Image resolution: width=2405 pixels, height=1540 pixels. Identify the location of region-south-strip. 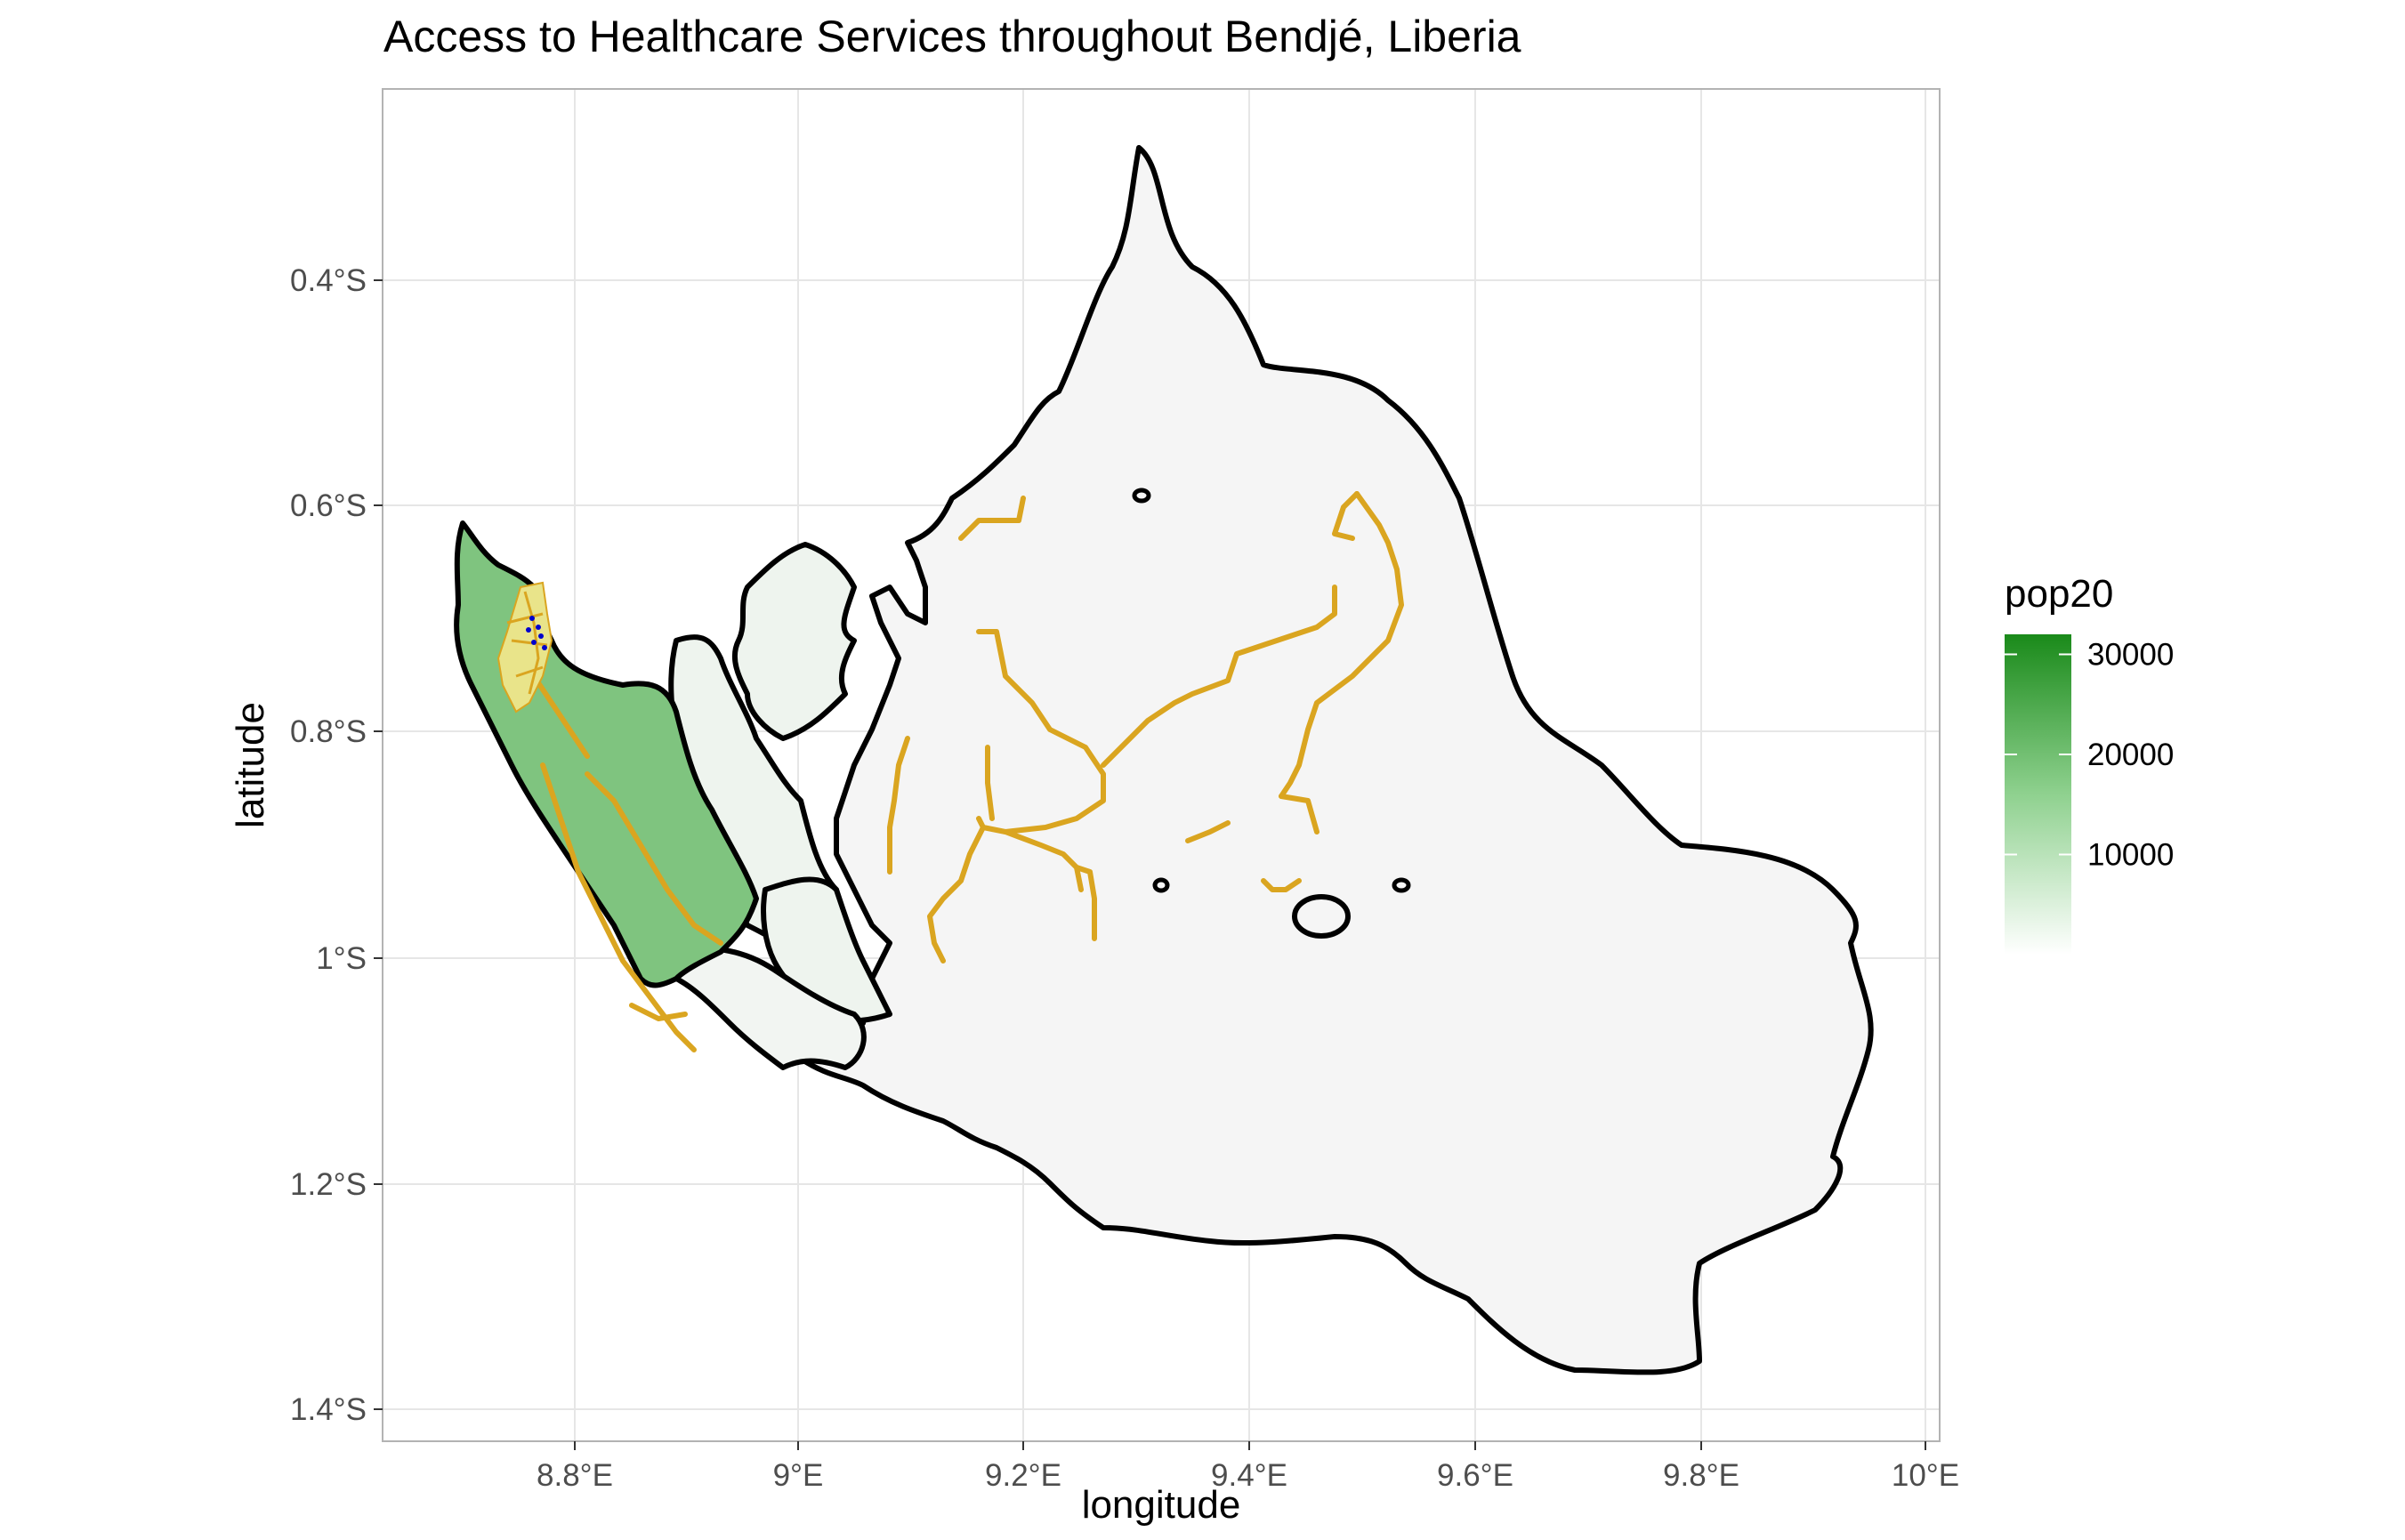
(770, 1008).